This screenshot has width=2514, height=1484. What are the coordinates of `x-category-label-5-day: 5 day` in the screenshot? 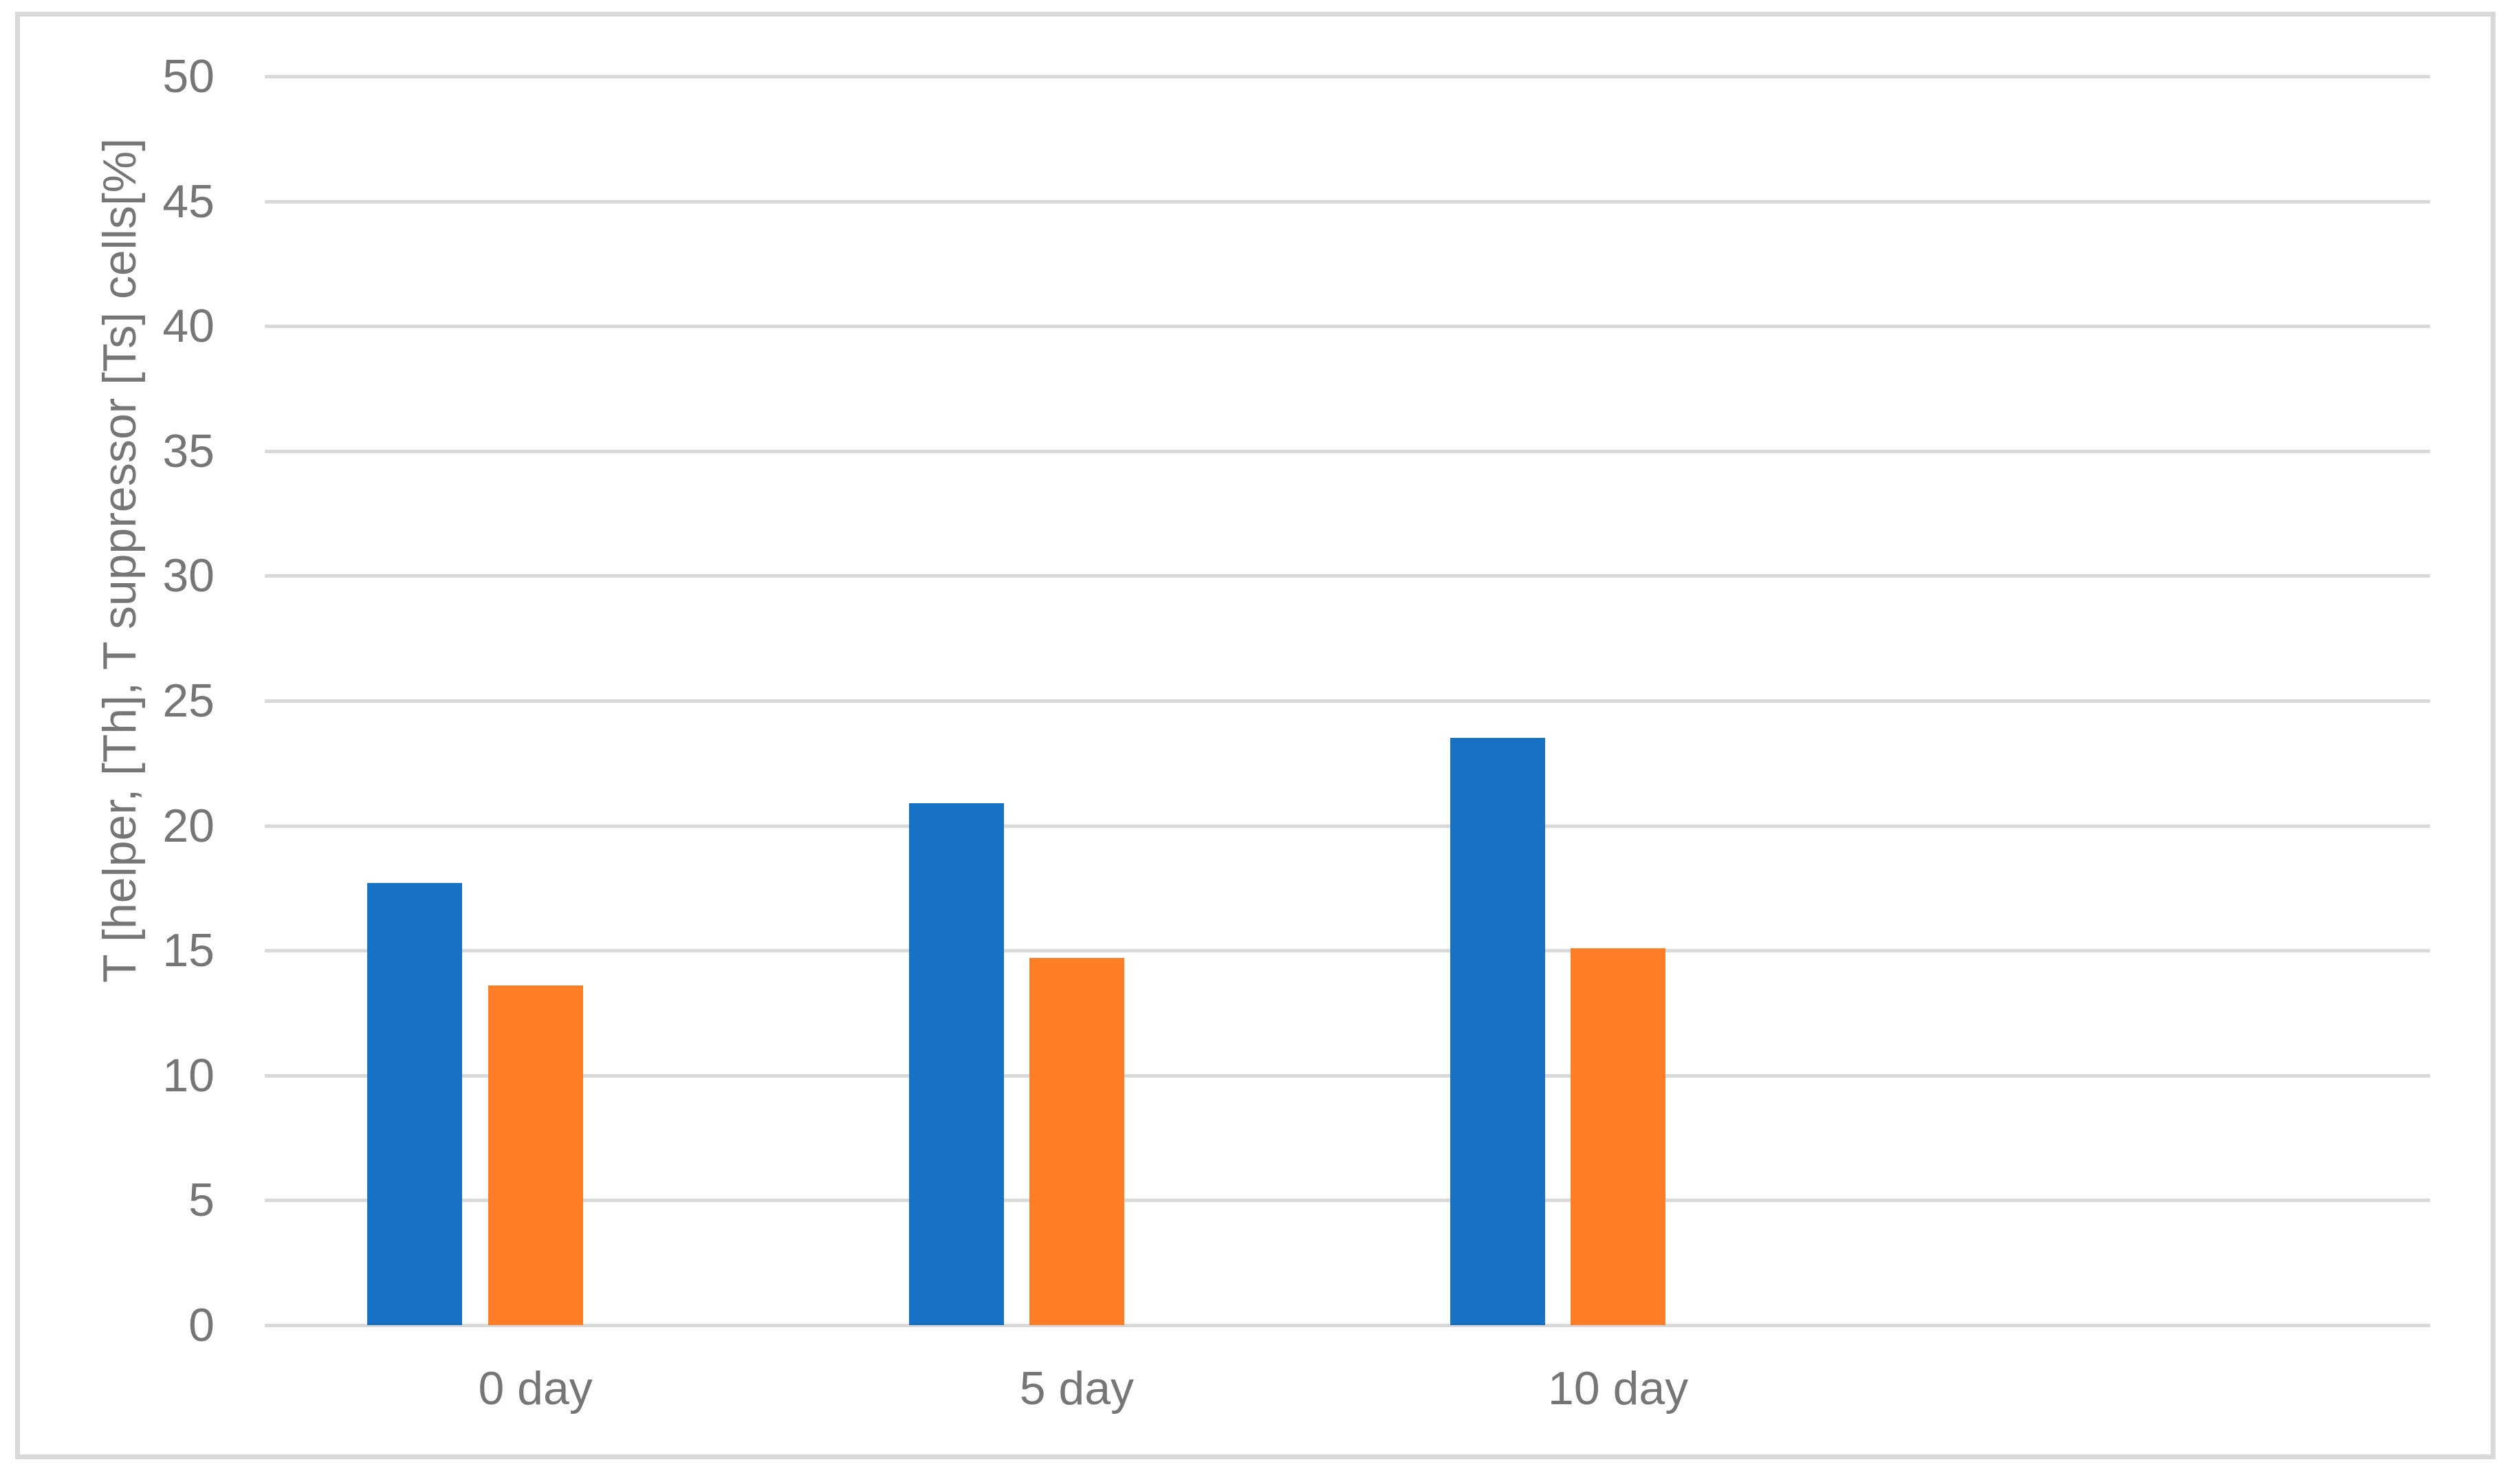 It's located at (1077, 1388).